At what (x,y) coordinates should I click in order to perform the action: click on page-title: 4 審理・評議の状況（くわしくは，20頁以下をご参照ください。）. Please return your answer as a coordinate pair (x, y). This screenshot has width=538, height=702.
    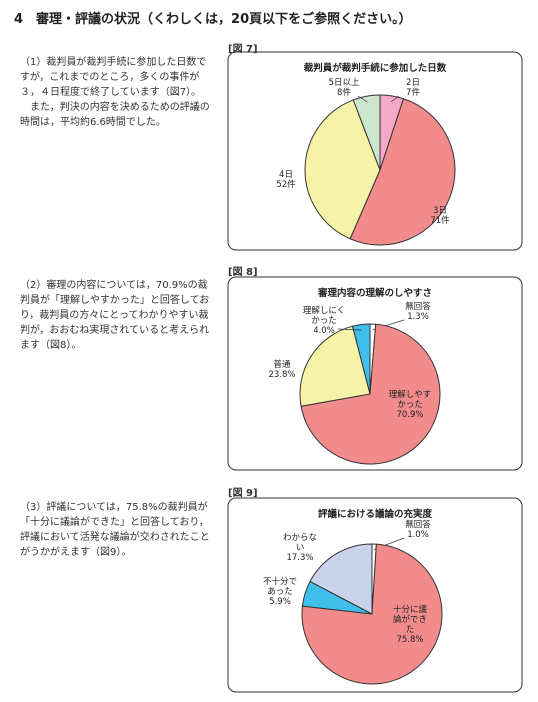
    Looking at the image, I should click on (213, 19).